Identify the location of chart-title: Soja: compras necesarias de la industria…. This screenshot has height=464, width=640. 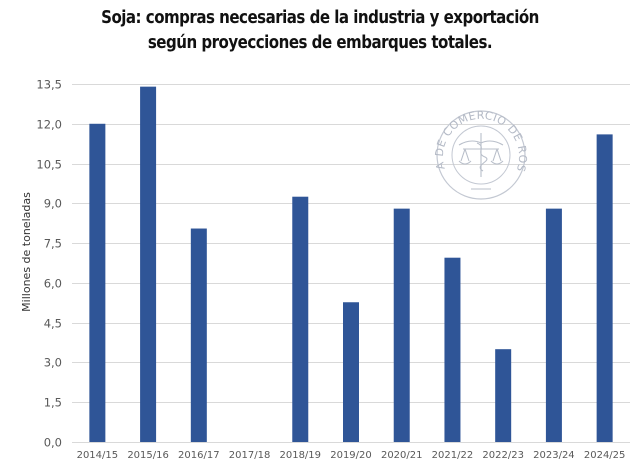
(320, 31).